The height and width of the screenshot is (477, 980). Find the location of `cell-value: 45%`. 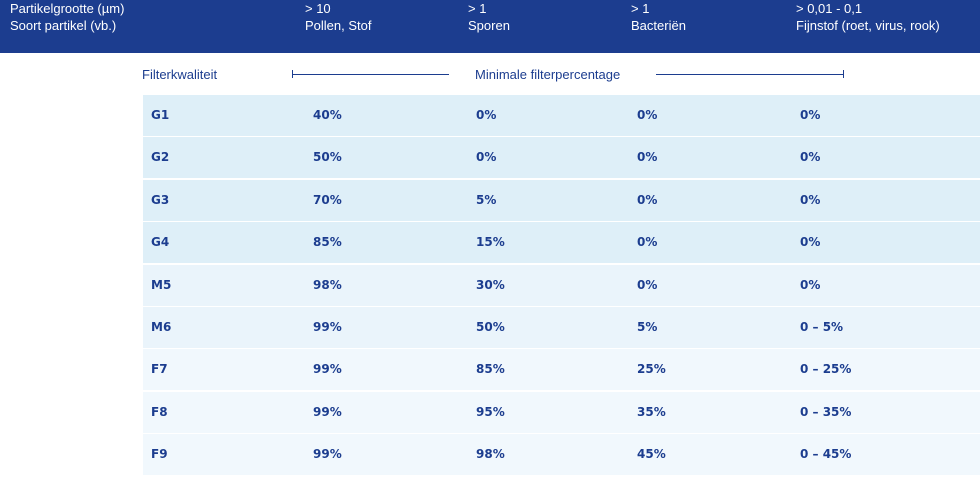

cell-value: 45% is located at coordinates (651, 454).